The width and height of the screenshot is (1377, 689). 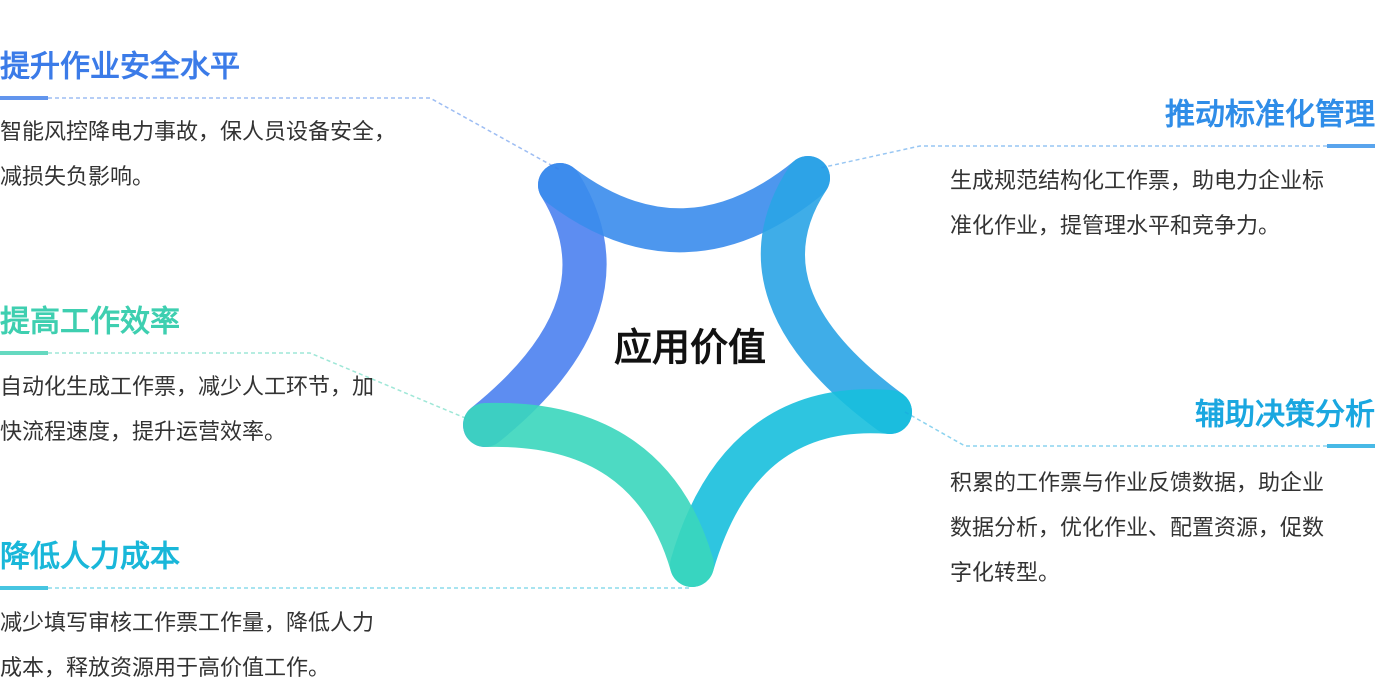 What do you see at coordinates (187, 387) in the screenshot?
I see `item-description: 自动化生成工作票，减少人工环节，加` at bounding box center [187, 387].